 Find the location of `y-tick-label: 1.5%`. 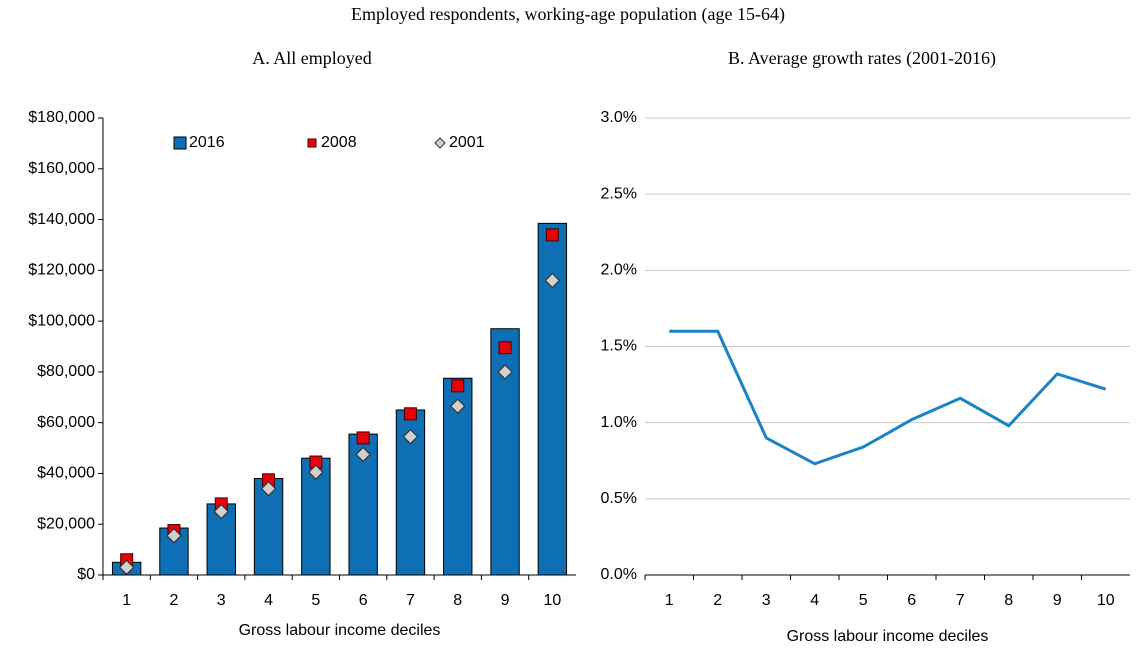

y-tick-label: 1.5% is located at coordinates (619, 346).